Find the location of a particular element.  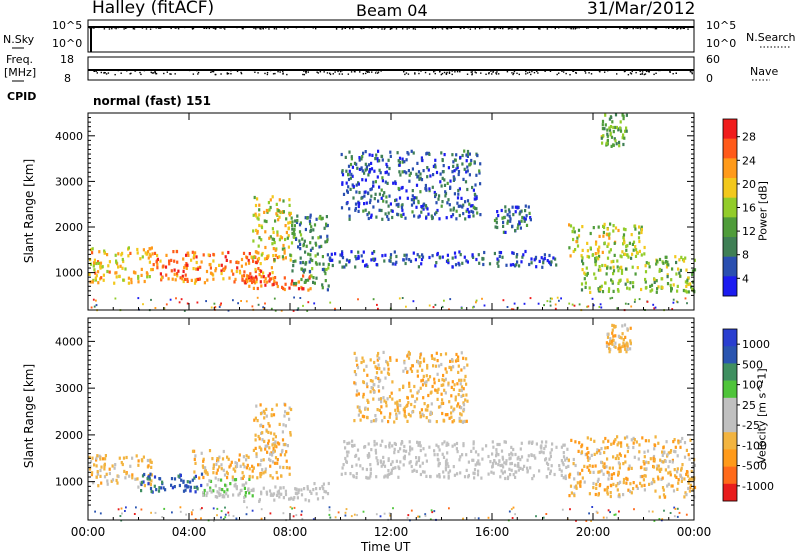

station-title: Halley (fitACF) is located at coordinates (153, 9).